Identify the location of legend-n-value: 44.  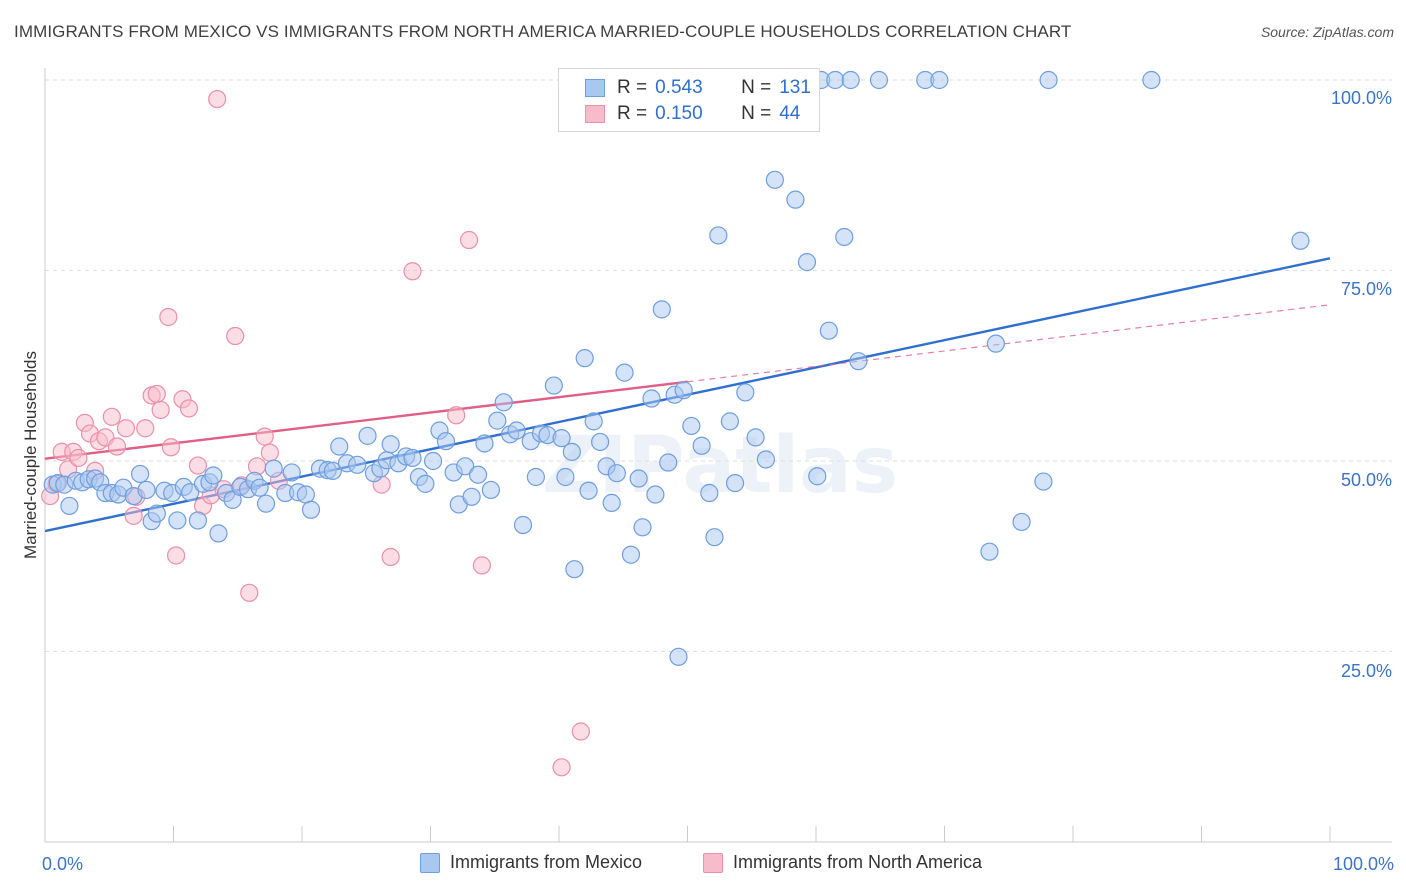
(790, 113).